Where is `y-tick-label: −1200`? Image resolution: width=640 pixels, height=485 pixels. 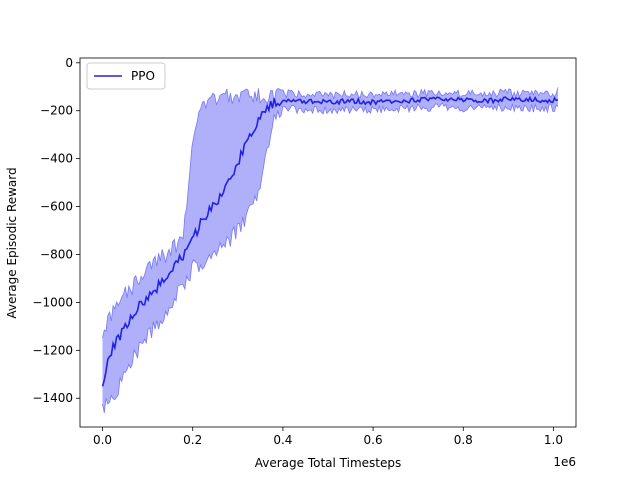
y-tick-label: −1200 is located at coordinates (52, 350).